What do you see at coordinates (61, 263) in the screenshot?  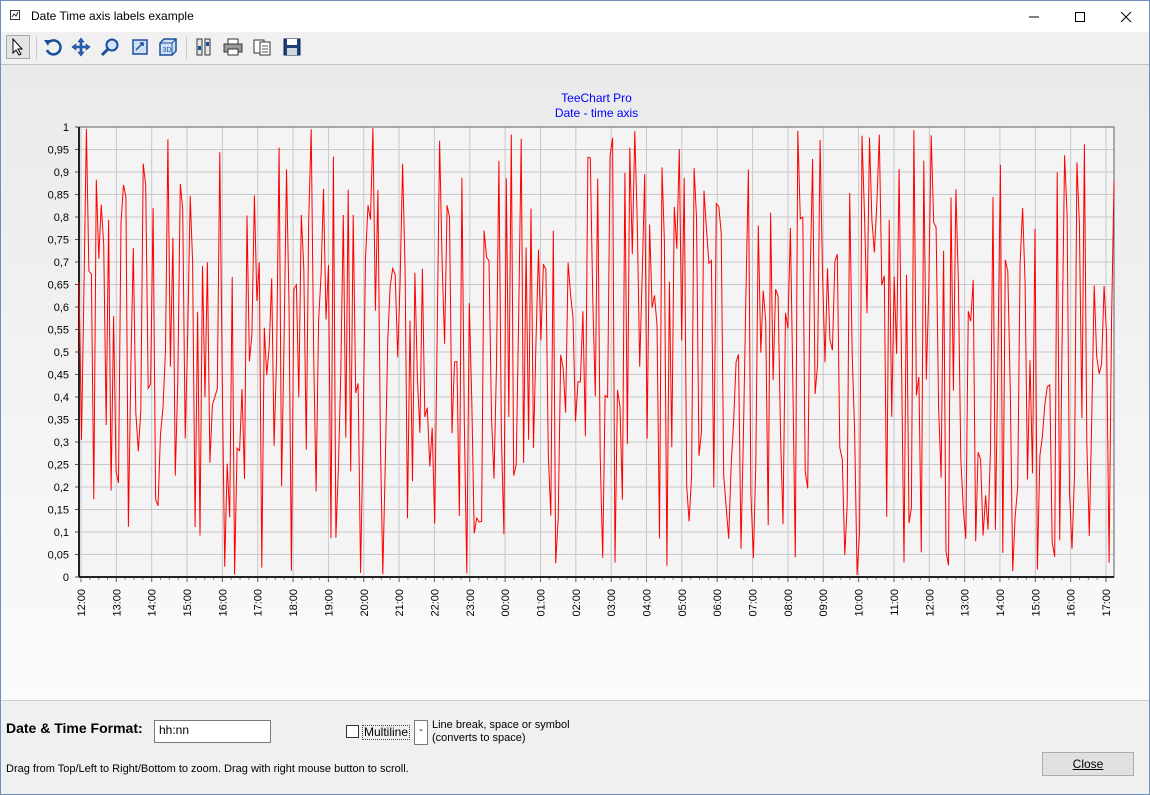 I see `y-tick-label: 0,7` at bounding box center [61, 263].